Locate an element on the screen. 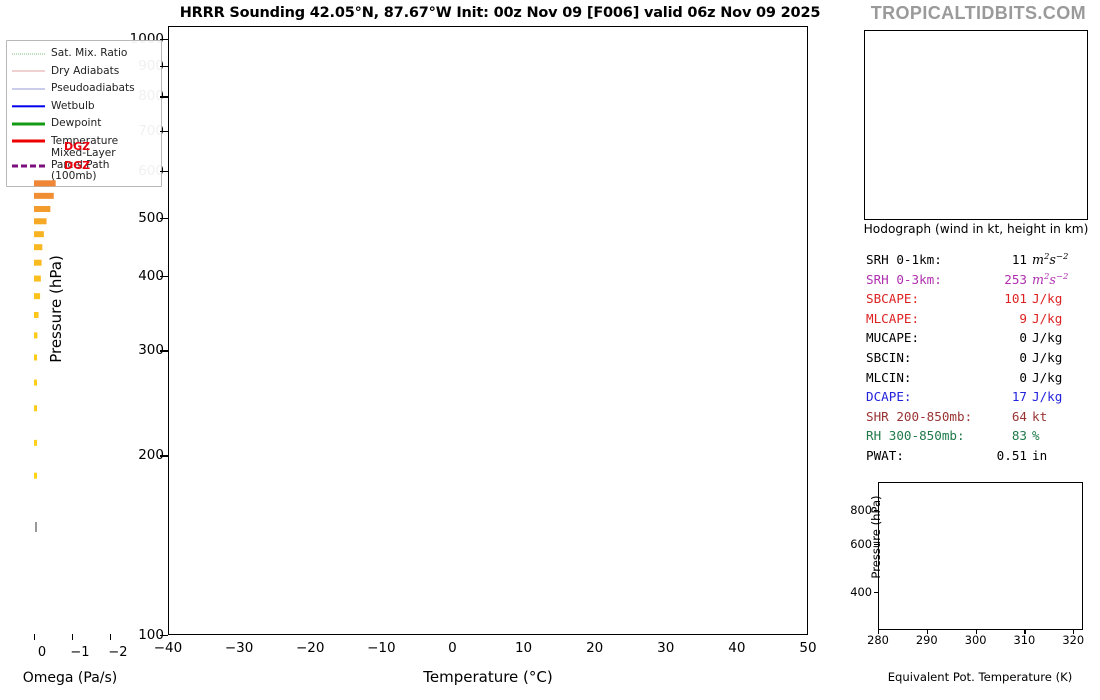 This screenshot has width=1100, height=700. parameter-name: MLCIN: is located at coordinates (889, 377).